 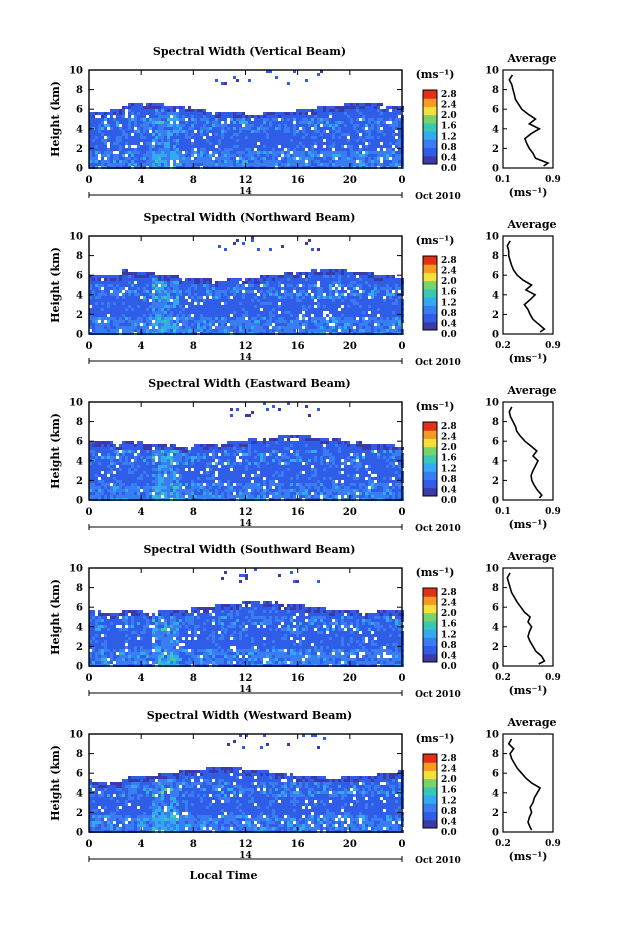 What do you see at coordinates (430, 310) in the screenshot?
I see `colorbar-swatch` at bounding box center [430, 310].